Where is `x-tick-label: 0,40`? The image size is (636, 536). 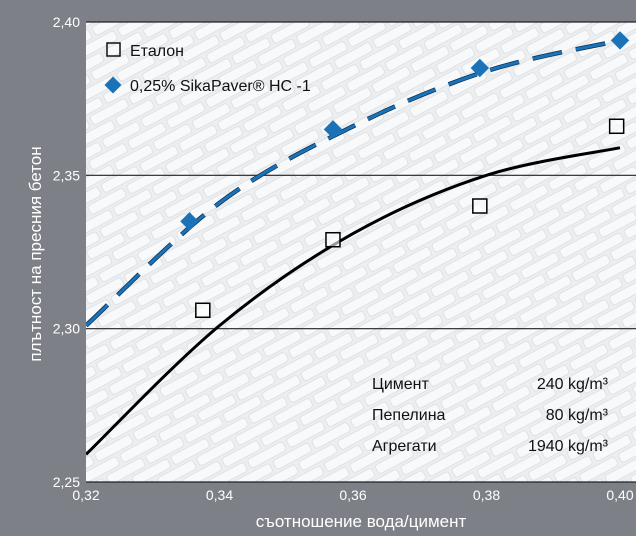
x-tick-label: 0,40 is located at coordinates (619, 495).